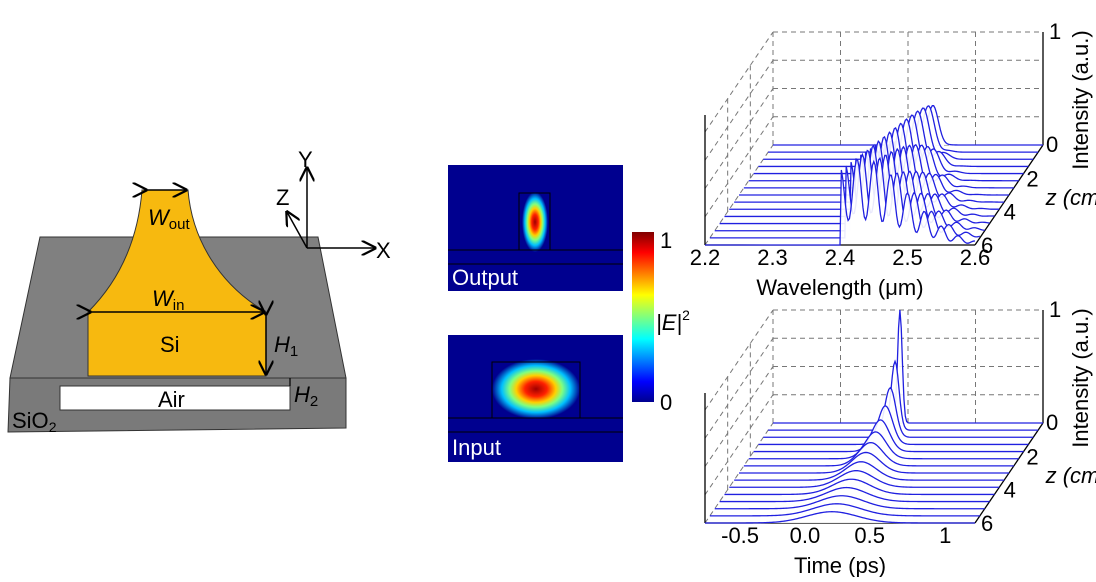  What do you see at coordinates (740, 535) in the screenshot?
I see `x-tick-label: -0.5` at bounding box center [740, 535].